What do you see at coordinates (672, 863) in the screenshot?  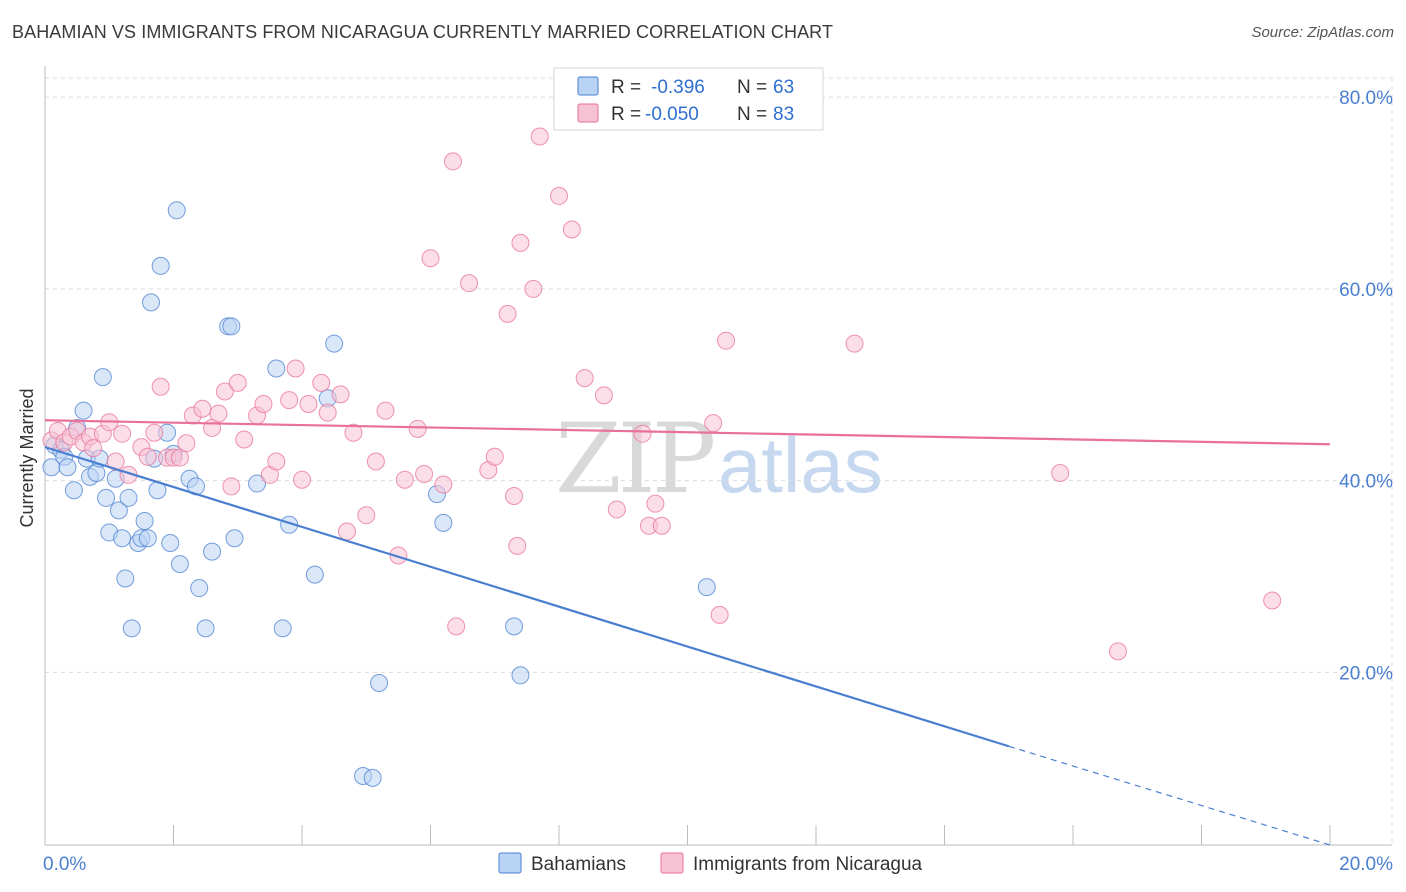 I see `legend-swatch-nicaragua` at bounding box center [672, 863].